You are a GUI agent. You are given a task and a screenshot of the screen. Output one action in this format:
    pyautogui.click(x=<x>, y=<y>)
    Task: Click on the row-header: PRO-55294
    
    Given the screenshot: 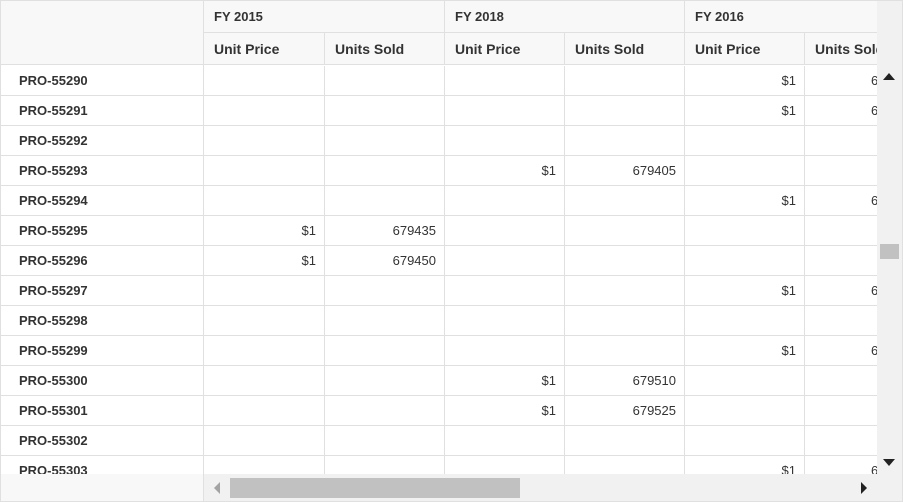 What is the action you would take?
    pyautogui.click(x=102, y=201)
    